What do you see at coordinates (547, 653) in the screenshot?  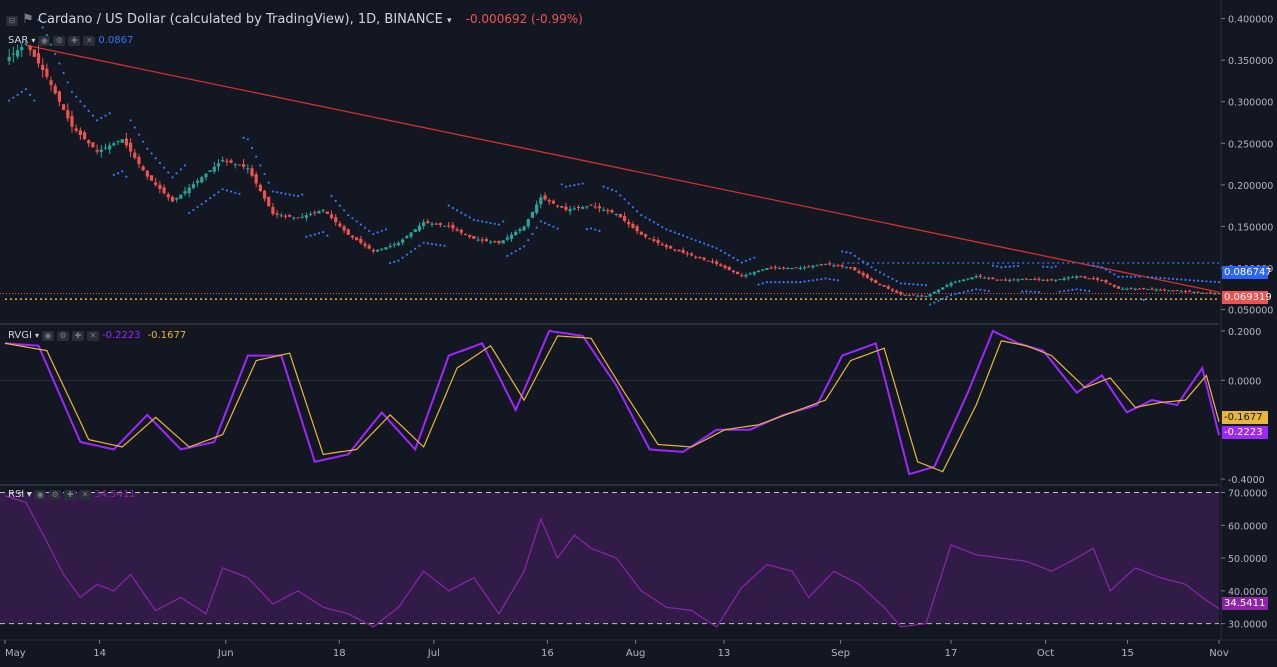 I see `x-tick-label: 16` at bounding box center [547, 653].